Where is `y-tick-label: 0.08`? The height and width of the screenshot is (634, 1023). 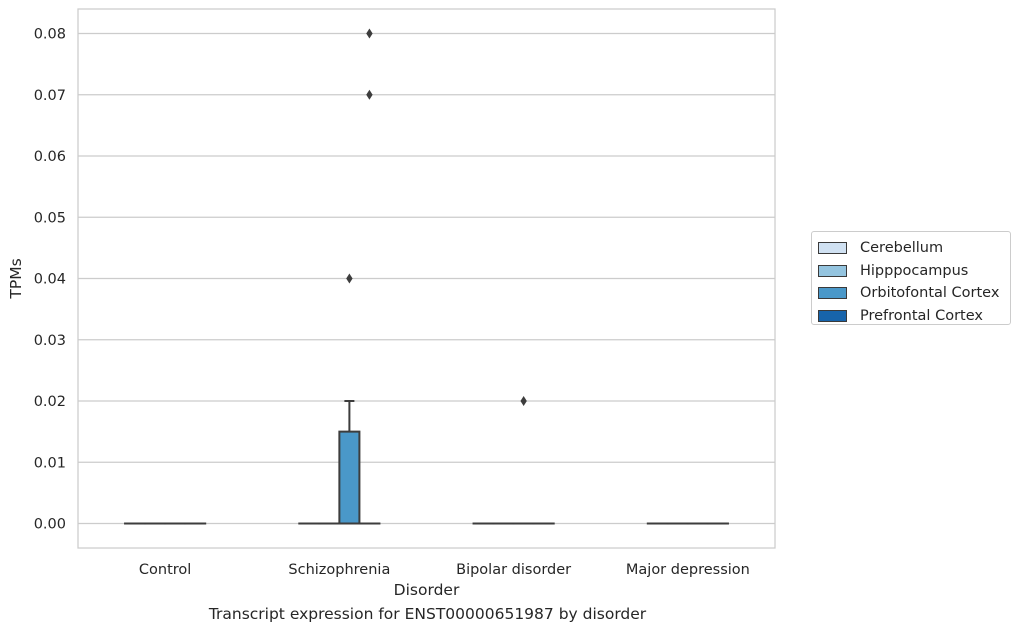
y-tick-label: 0.08 is located at coordinates (50, 35).